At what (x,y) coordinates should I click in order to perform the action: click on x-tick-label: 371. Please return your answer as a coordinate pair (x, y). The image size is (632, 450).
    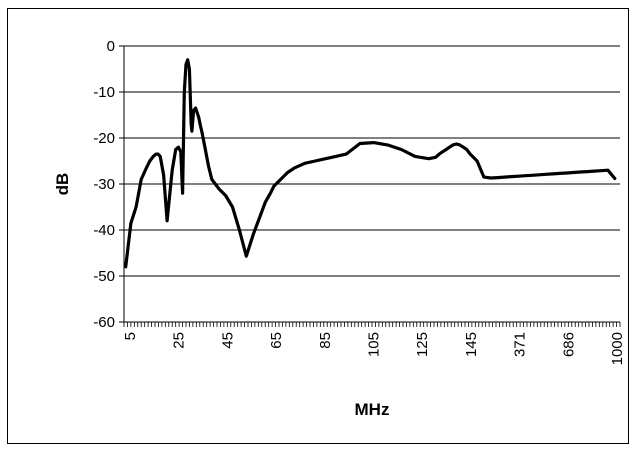
    Looking at the image, I should click on (520, 344).